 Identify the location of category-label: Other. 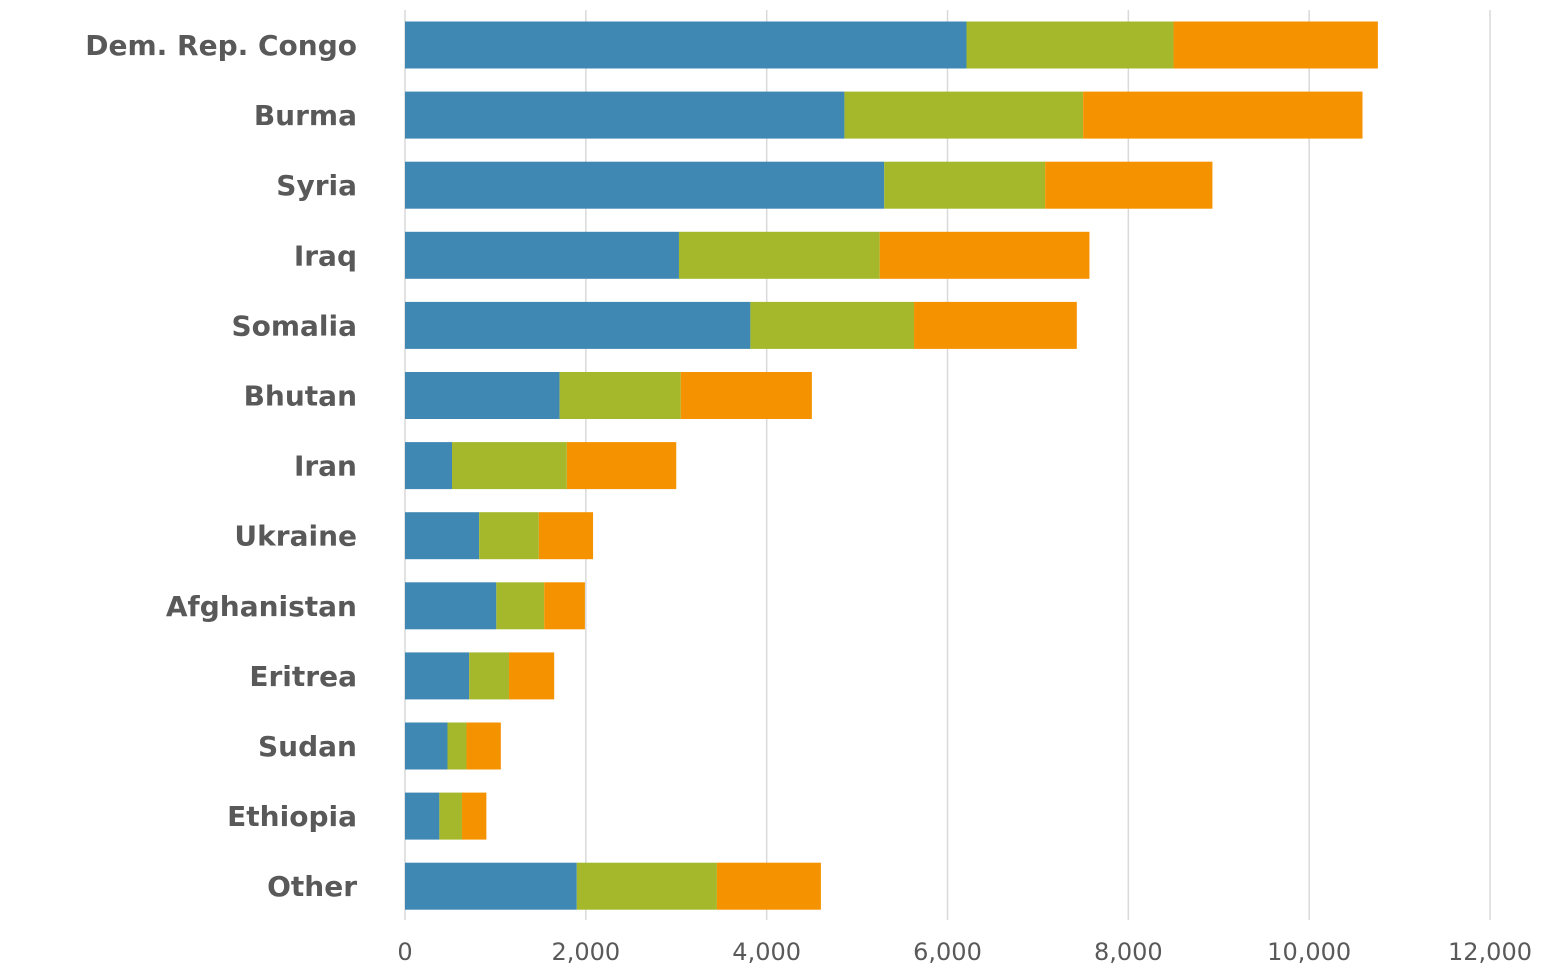
(312, 886).